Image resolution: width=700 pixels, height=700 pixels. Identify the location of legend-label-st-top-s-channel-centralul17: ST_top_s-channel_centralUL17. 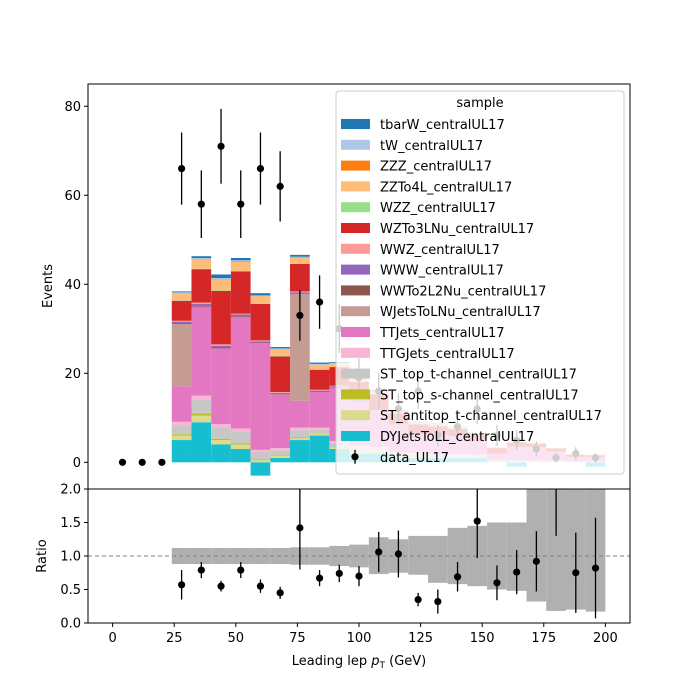
(479, 395).